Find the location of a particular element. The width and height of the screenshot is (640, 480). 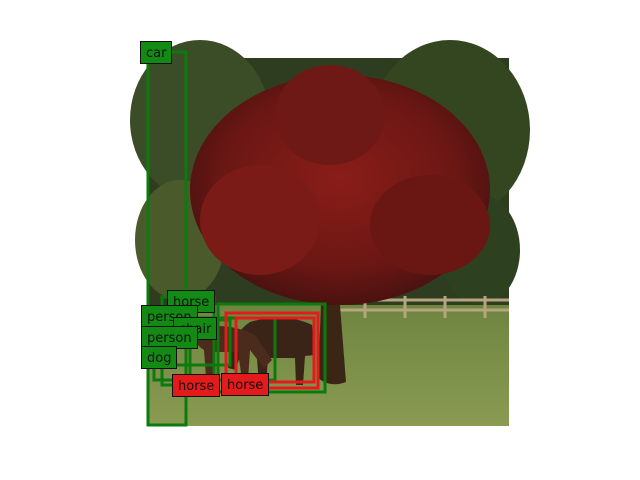

label-horse-pred-2: horse is located at coordinates (245, 384).